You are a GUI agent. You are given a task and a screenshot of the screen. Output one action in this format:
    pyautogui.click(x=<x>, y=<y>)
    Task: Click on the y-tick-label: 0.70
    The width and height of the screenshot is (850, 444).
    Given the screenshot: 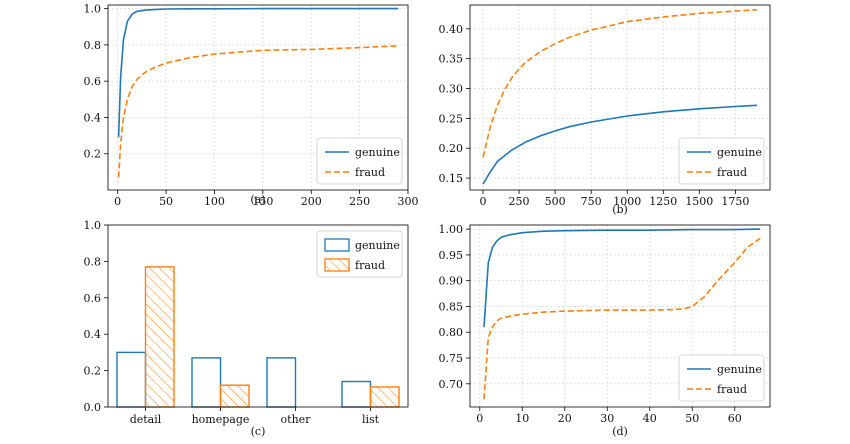 What is the action you would take?
    pyautogui.click(x=451, y=384)
    